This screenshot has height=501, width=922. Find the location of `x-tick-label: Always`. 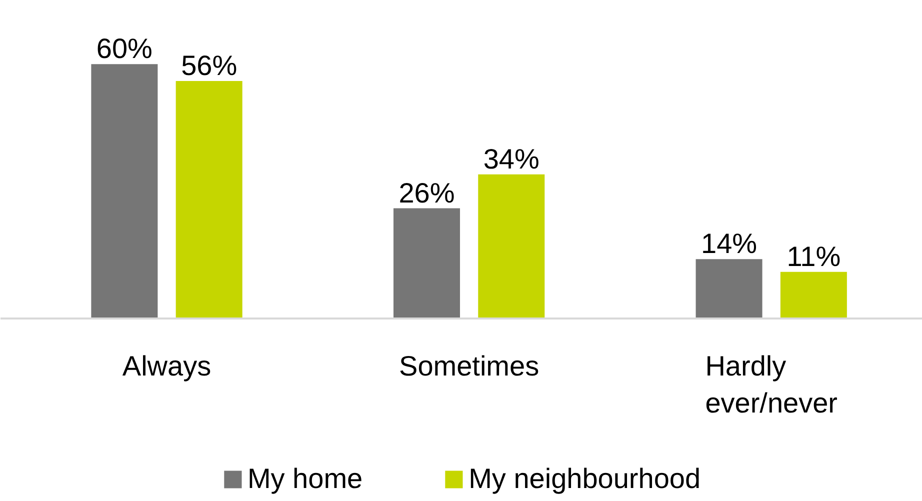

x-tick-label: Always is located at coordinates (167, 366).